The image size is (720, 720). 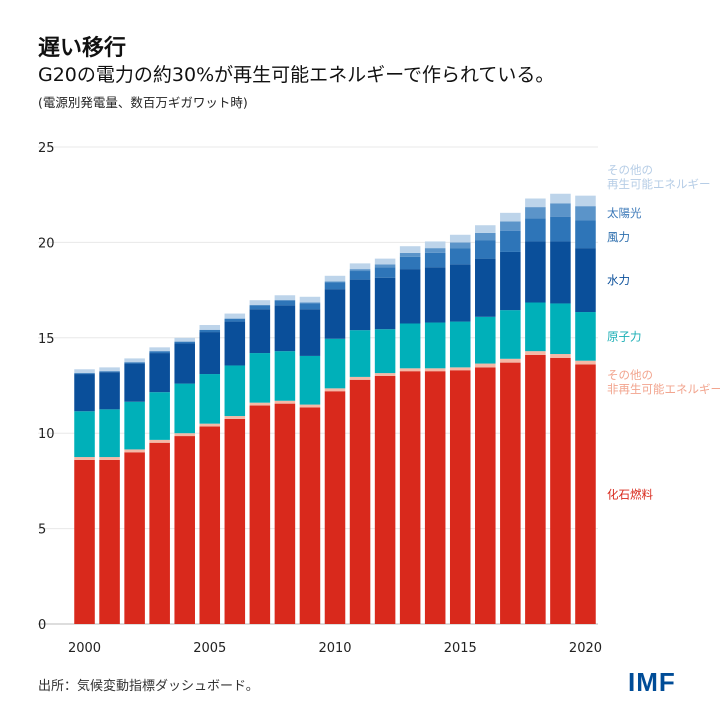 What do you see at coordinates (624, 336) in the screenshot?
I see `legend-label: 原子力` at bounding box center [624, 336].